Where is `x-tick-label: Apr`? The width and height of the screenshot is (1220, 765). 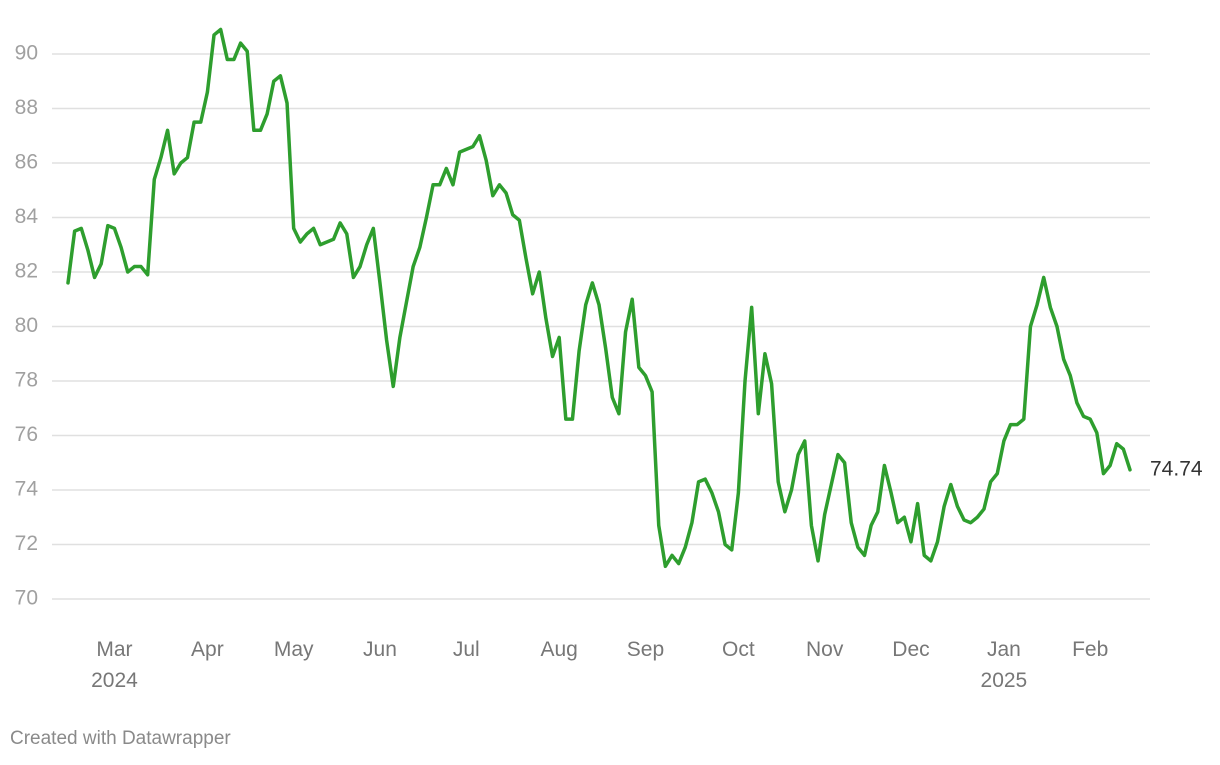
x-tick-label: Apr is located at coordinates (207, 649).